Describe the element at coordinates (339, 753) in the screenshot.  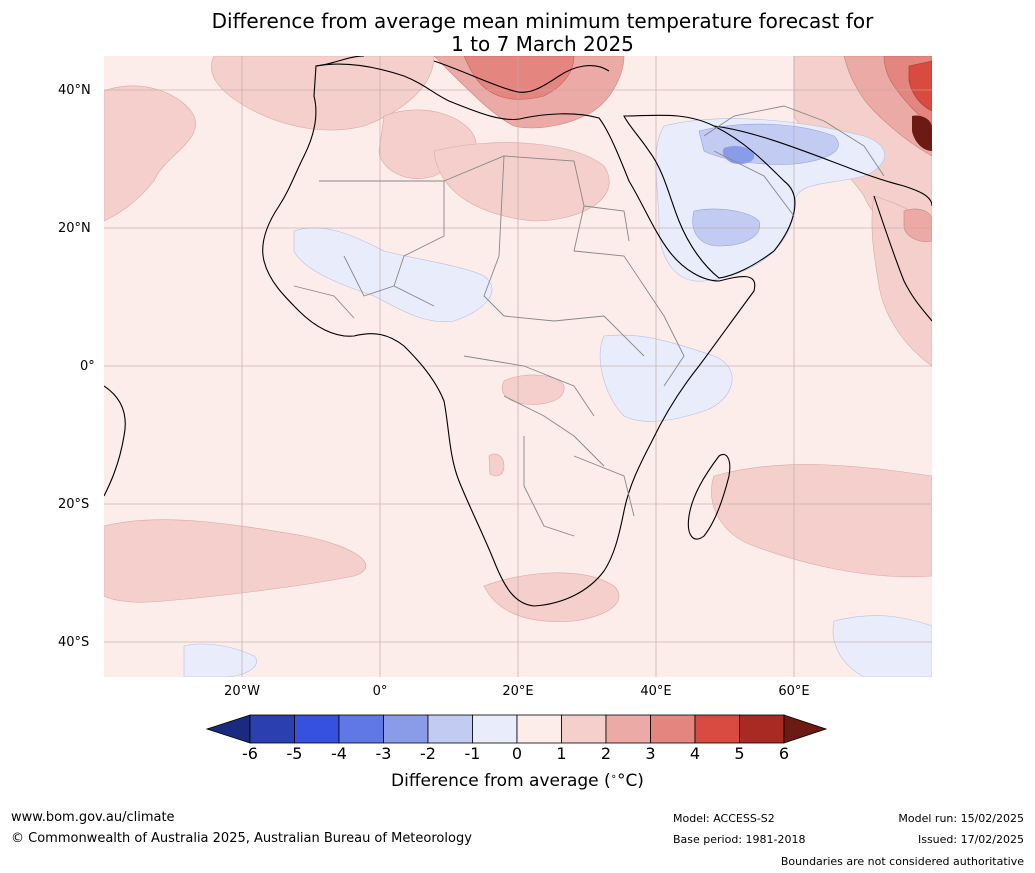
I see `colorbar-tick-label: -4` at that location.